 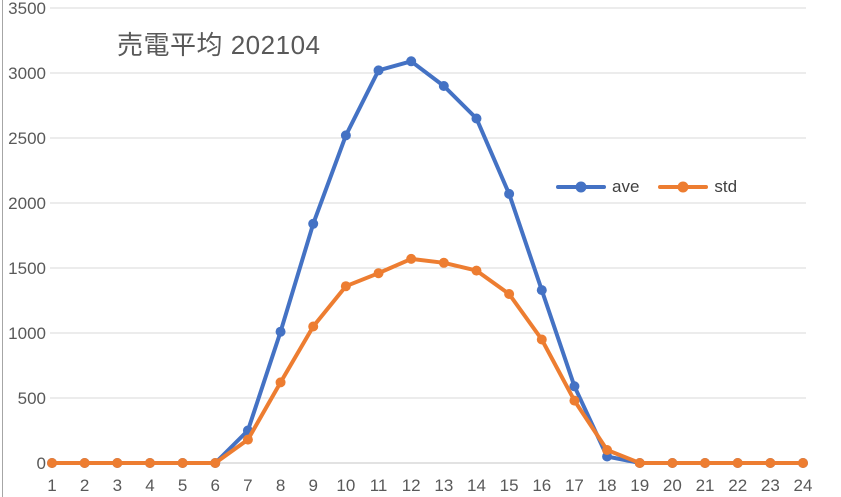 What do you see at coordinates (770, 485) in the screenshot?
I see `x-tick-label: 23` at bounding box center [770, 485].